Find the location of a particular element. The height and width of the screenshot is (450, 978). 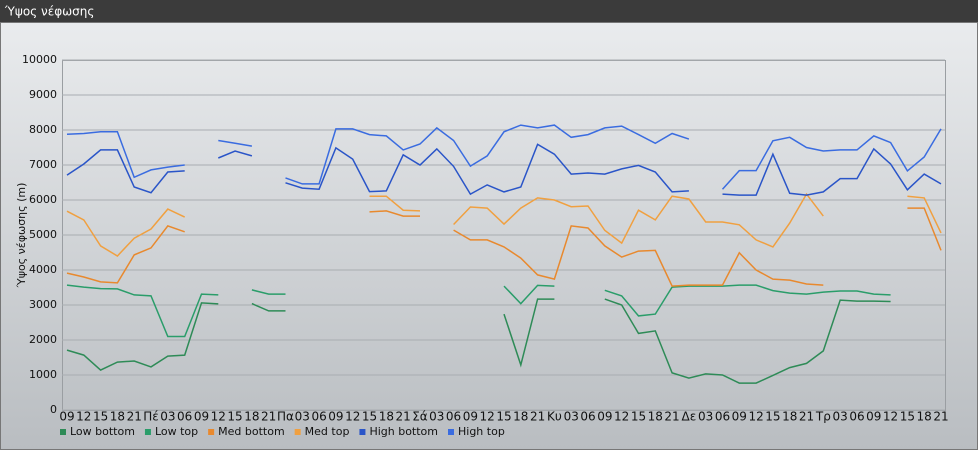

y-tick-label: 4000 is located at coordinates (43, 269).